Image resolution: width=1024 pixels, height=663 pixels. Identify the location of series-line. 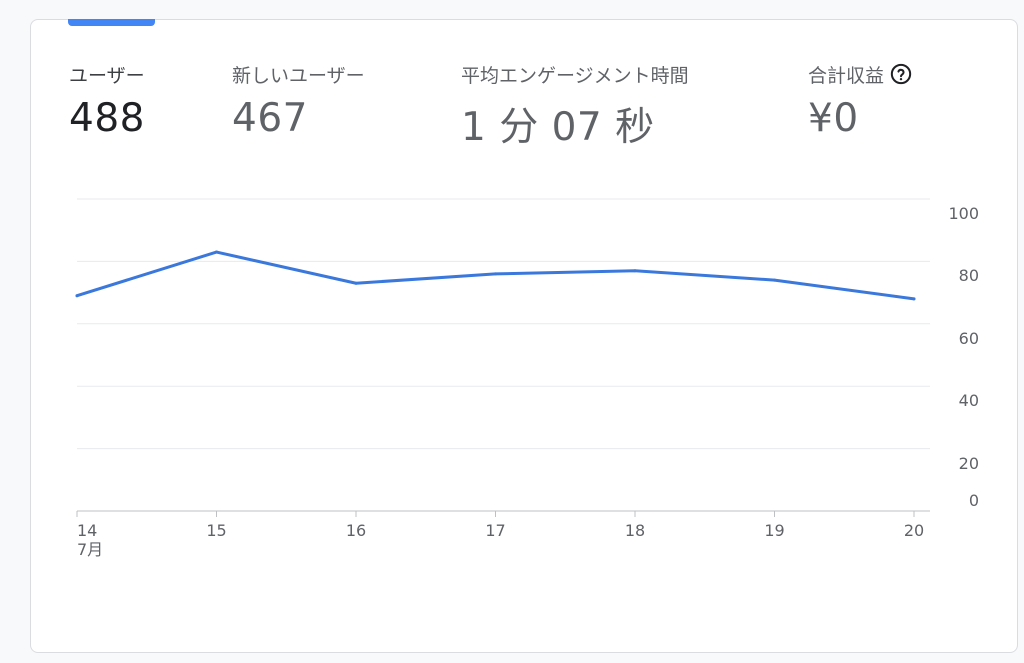
(495, 275).